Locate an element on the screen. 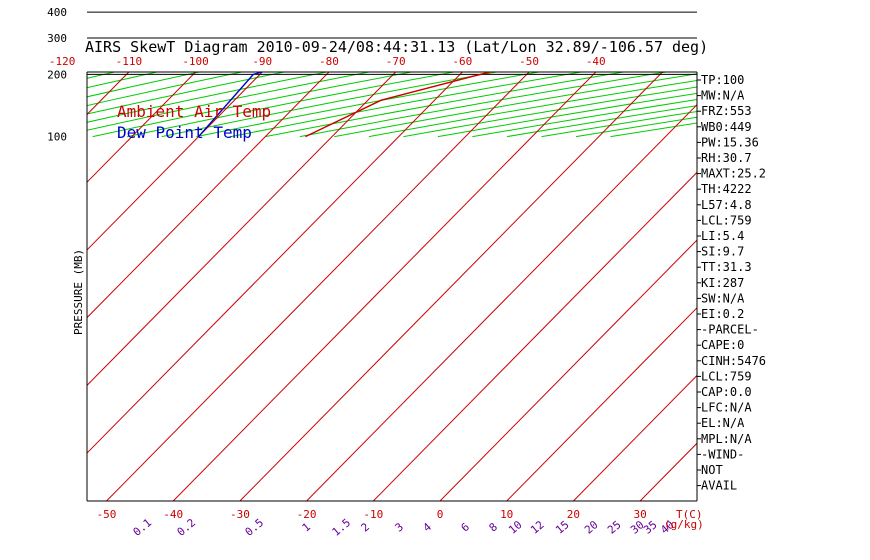 This screenshot has height=560, width=870. index-item: MPL:N/A is located at coordinates (726, 439).